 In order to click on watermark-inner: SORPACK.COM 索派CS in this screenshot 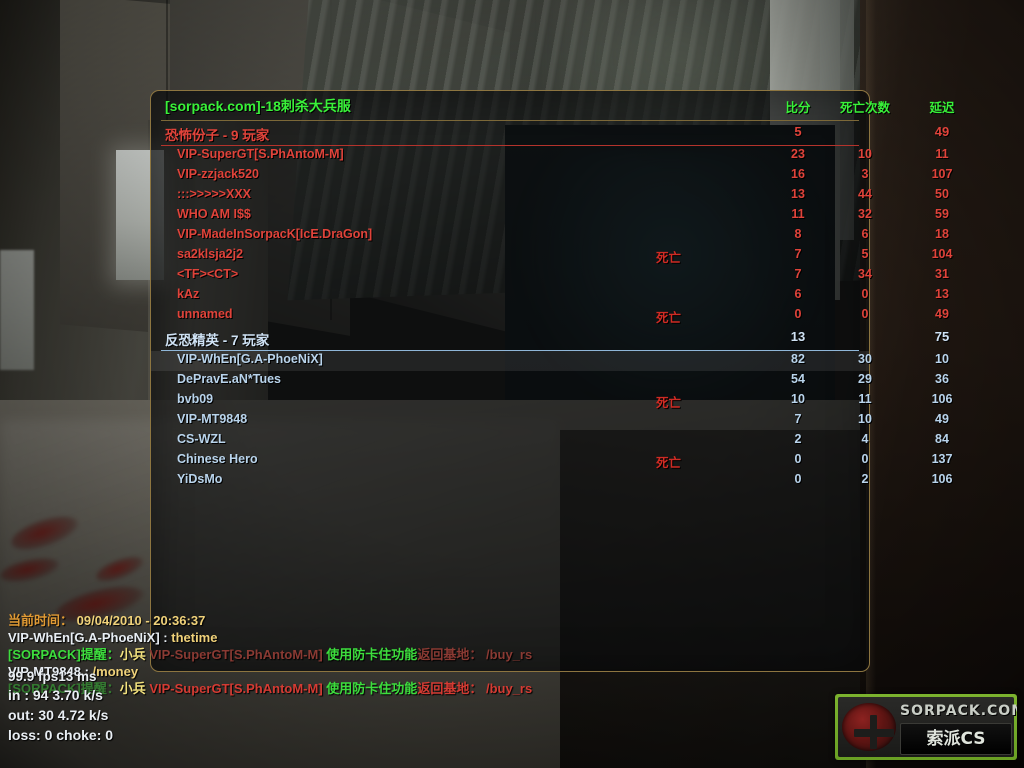, I will do `click(927, 727)`.